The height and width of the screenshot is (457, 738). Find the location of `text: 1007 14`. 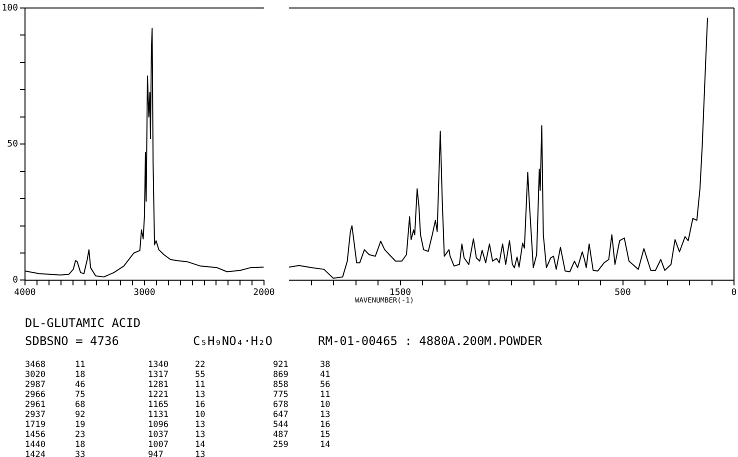

text: 1007 14 is located at coordinates (177, 445).